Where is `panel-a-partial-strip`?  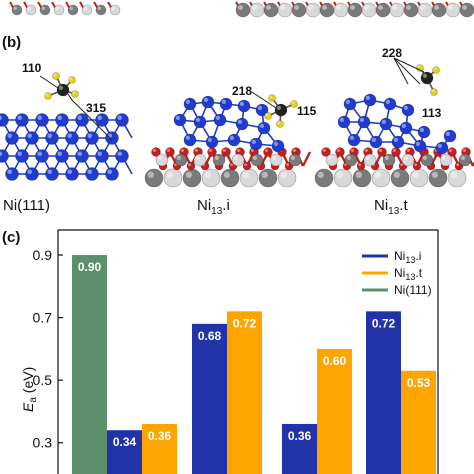 panel-a-partial-strip is located at coordinates (241, 9).